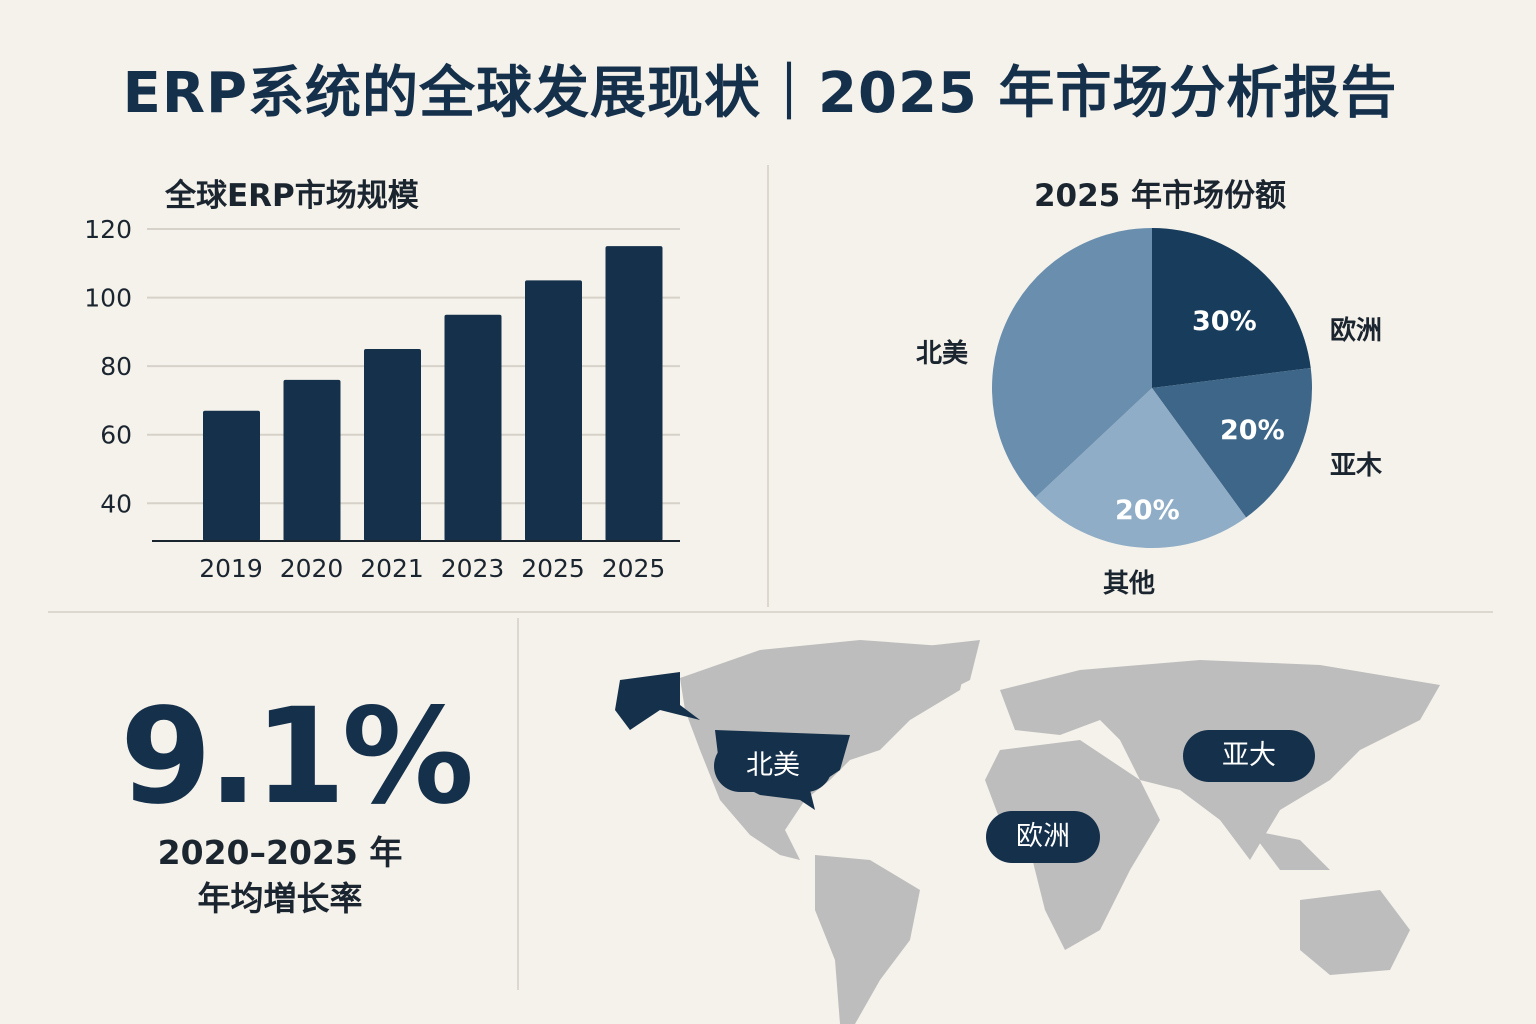 The width and height of the screenshot is (1536, 1024). Describe the element at coordinates (867, 939) in the screenshot. I see `south-america` at that location.